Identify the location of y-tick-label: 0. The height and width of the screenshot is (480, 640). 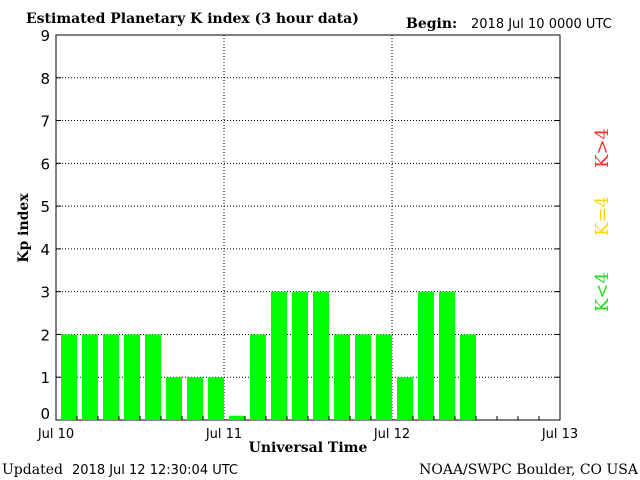
(45, 414).